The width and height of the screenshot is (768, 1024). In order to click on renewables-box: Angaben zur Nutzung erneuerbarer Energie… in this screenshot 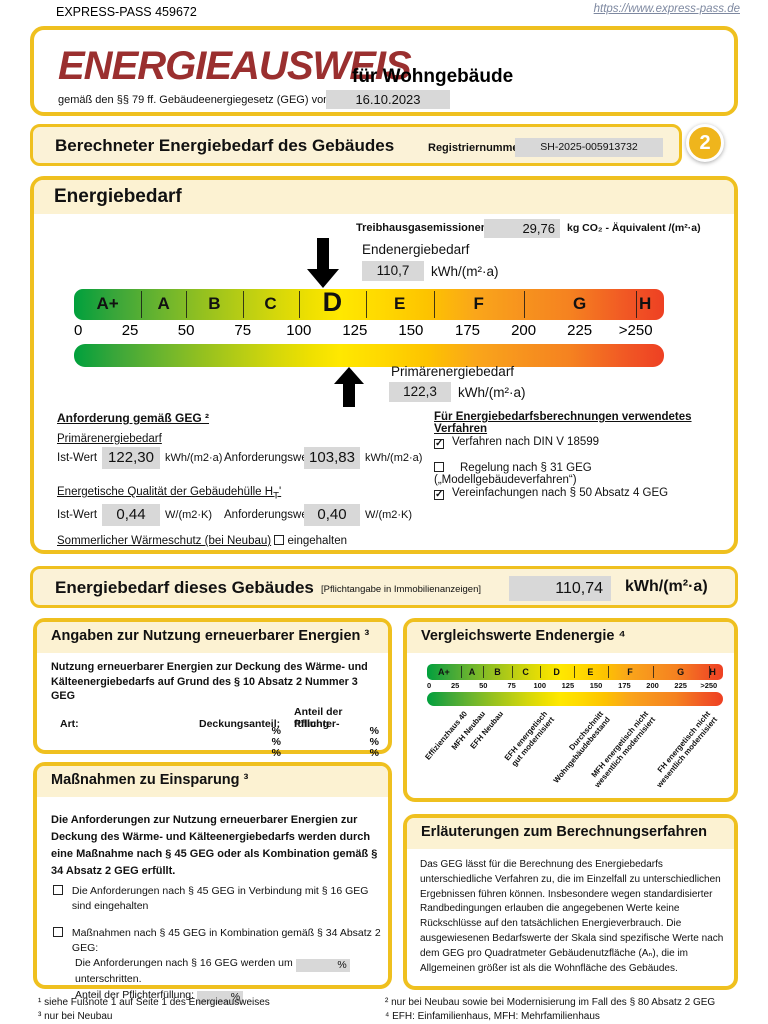, I will do `click(212, 688)`.